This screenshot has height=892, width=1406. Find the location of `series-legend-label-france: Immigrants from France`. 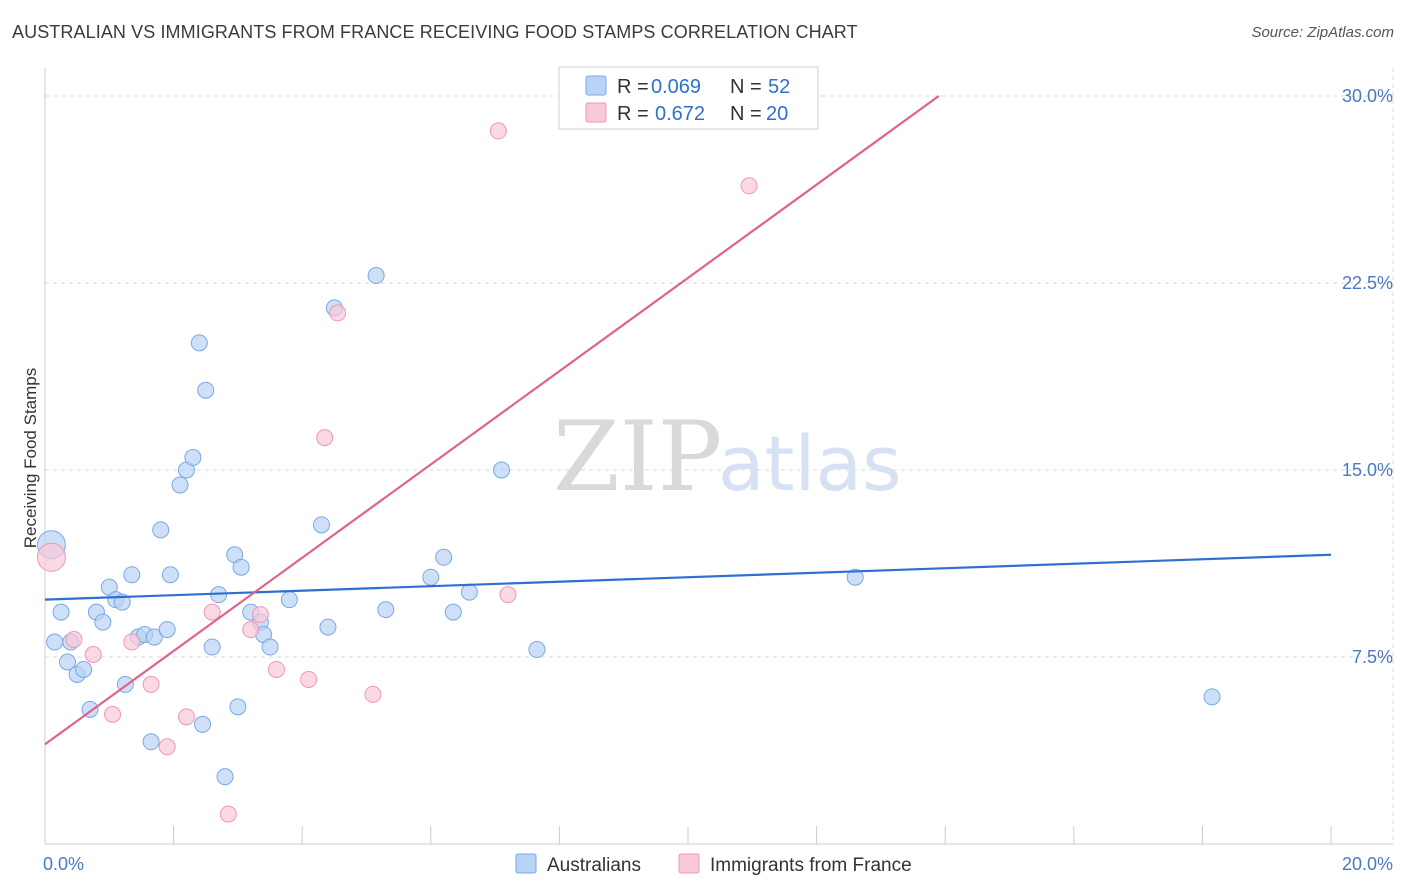

series-legend-label-france: Immigrants from France is located at coordinates (811, 865).